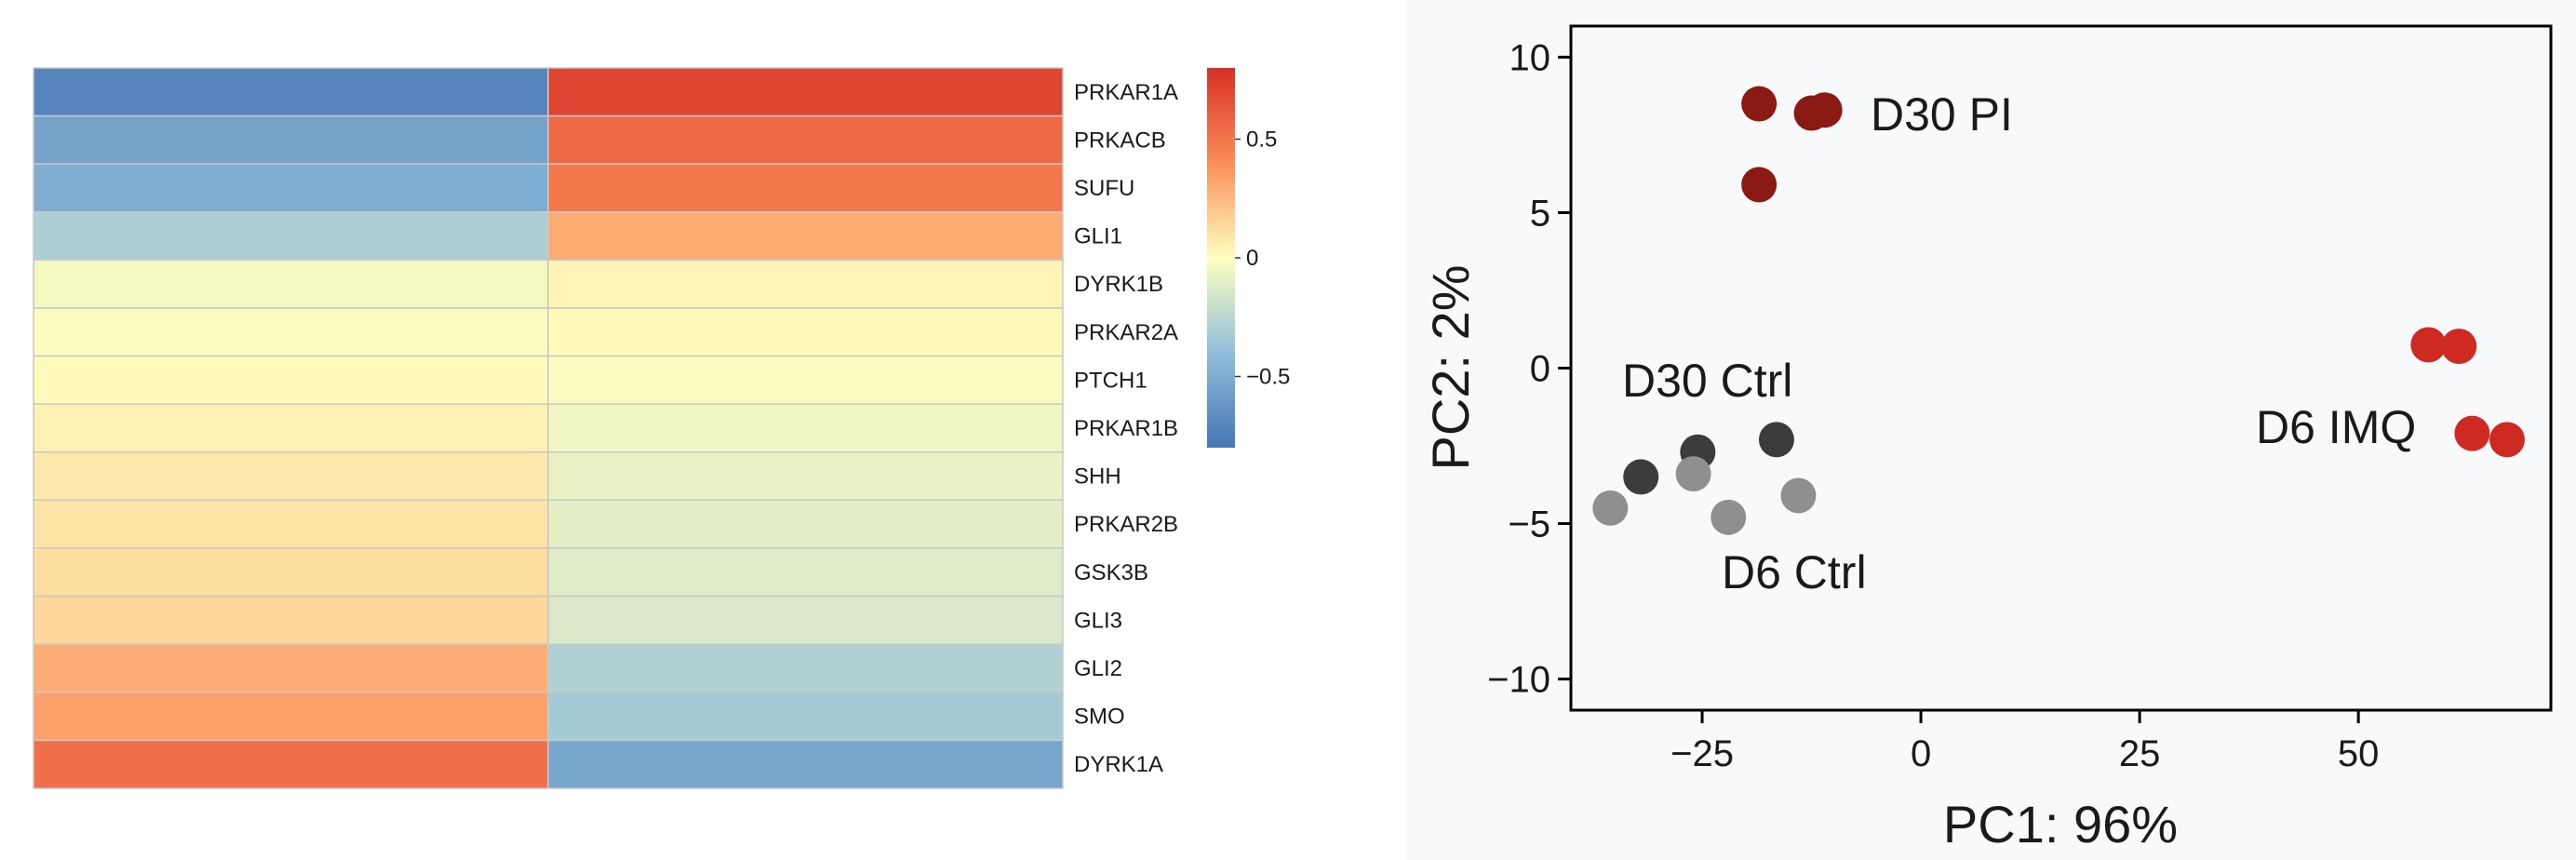 The height and width of the screenshot is (860, 2576). Describe the element at coordinates (1110, 380) in the screenshot. I see `heatmap-row-label: PTCH1` at that location.